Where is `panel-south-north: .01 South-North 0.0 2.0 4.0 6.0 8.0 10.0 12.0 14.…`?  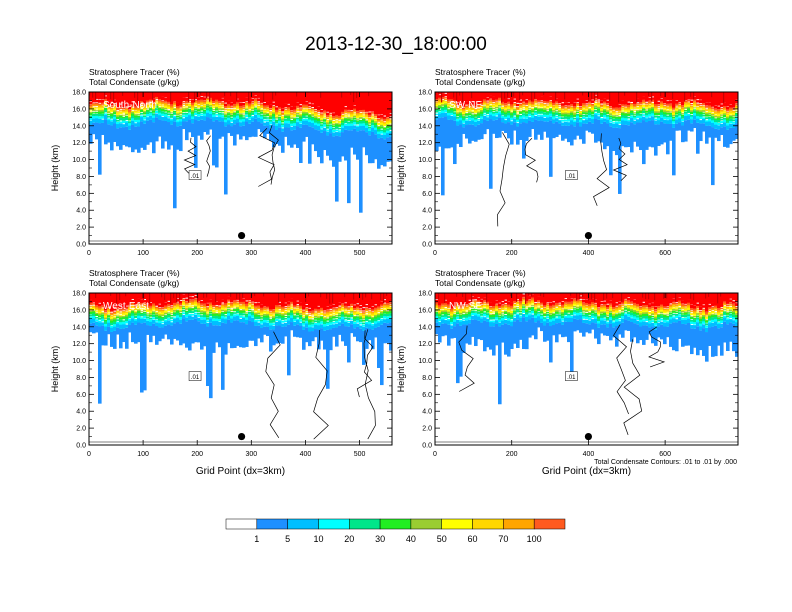 panel-south-north: .01 South-North 0.0 2.0 4.0 6.0 8.0 10.0 12.0 14.… is located at coordinates (221, 162).